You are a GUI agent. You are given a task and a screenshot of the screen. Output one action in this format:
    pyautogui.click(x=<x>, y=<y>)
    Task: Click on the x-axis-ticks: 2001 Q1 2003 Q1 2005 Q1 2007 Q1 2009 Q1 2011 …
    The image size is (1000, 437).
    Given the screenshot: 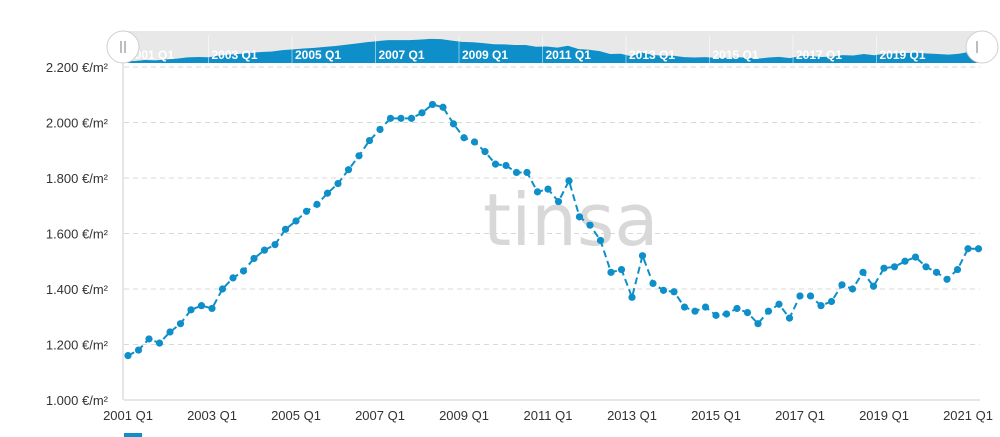 What is the action you would take?
    pyautogui.click(x=548, y=415)
    